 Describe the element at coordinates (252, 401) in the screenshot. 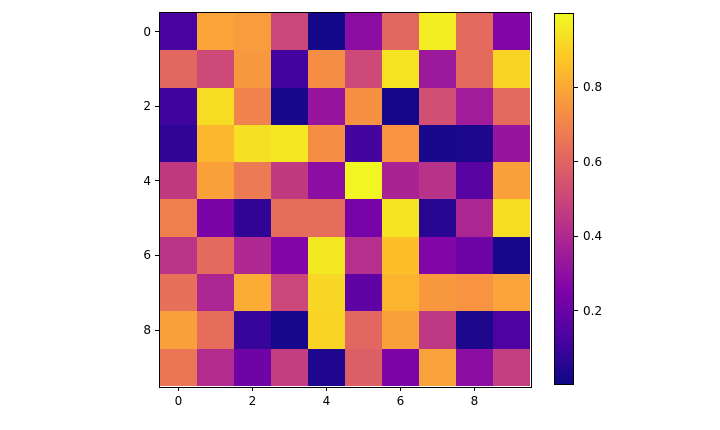

I see `x-tick-label: 2` at that location.